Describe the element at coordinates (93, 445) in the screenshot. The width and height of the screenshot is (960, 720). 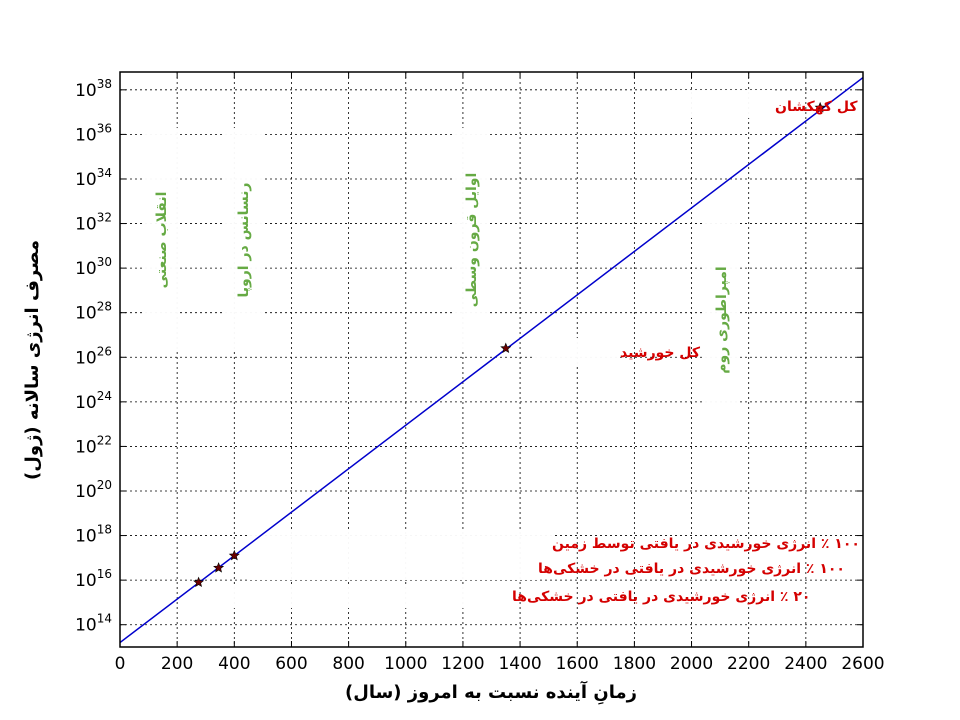
I see `y-tick-label: 1022` at that location.